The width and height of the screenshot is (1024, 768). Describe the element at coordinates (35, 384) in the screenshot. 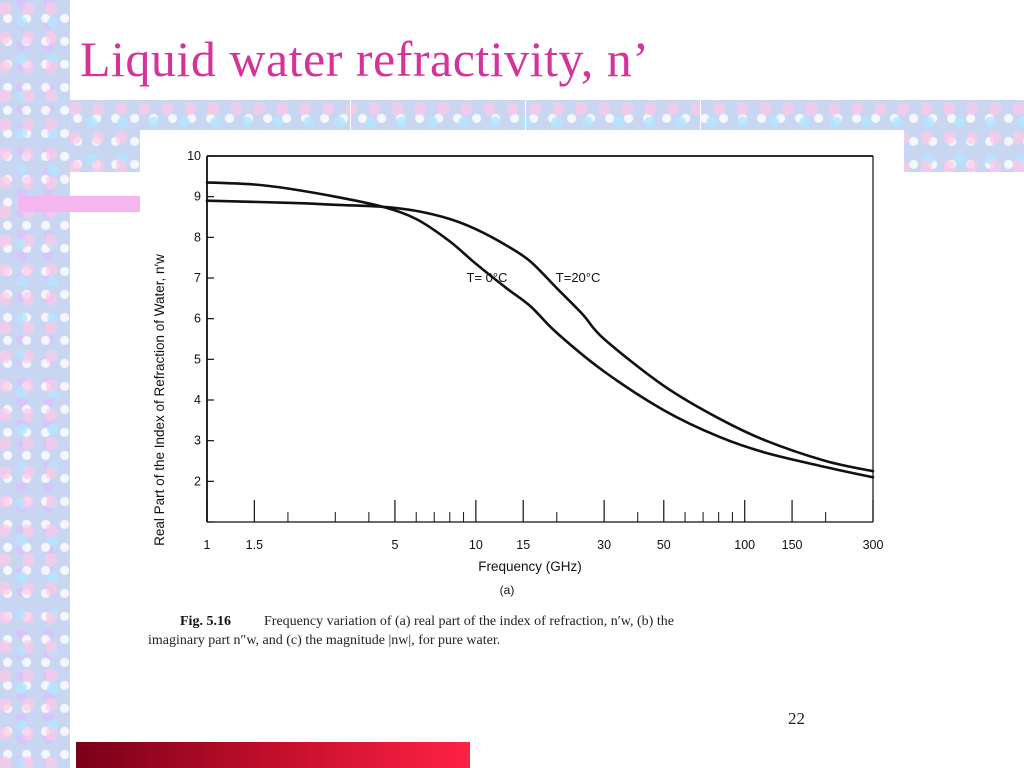

I see `decorative-texture-strip` at that location.